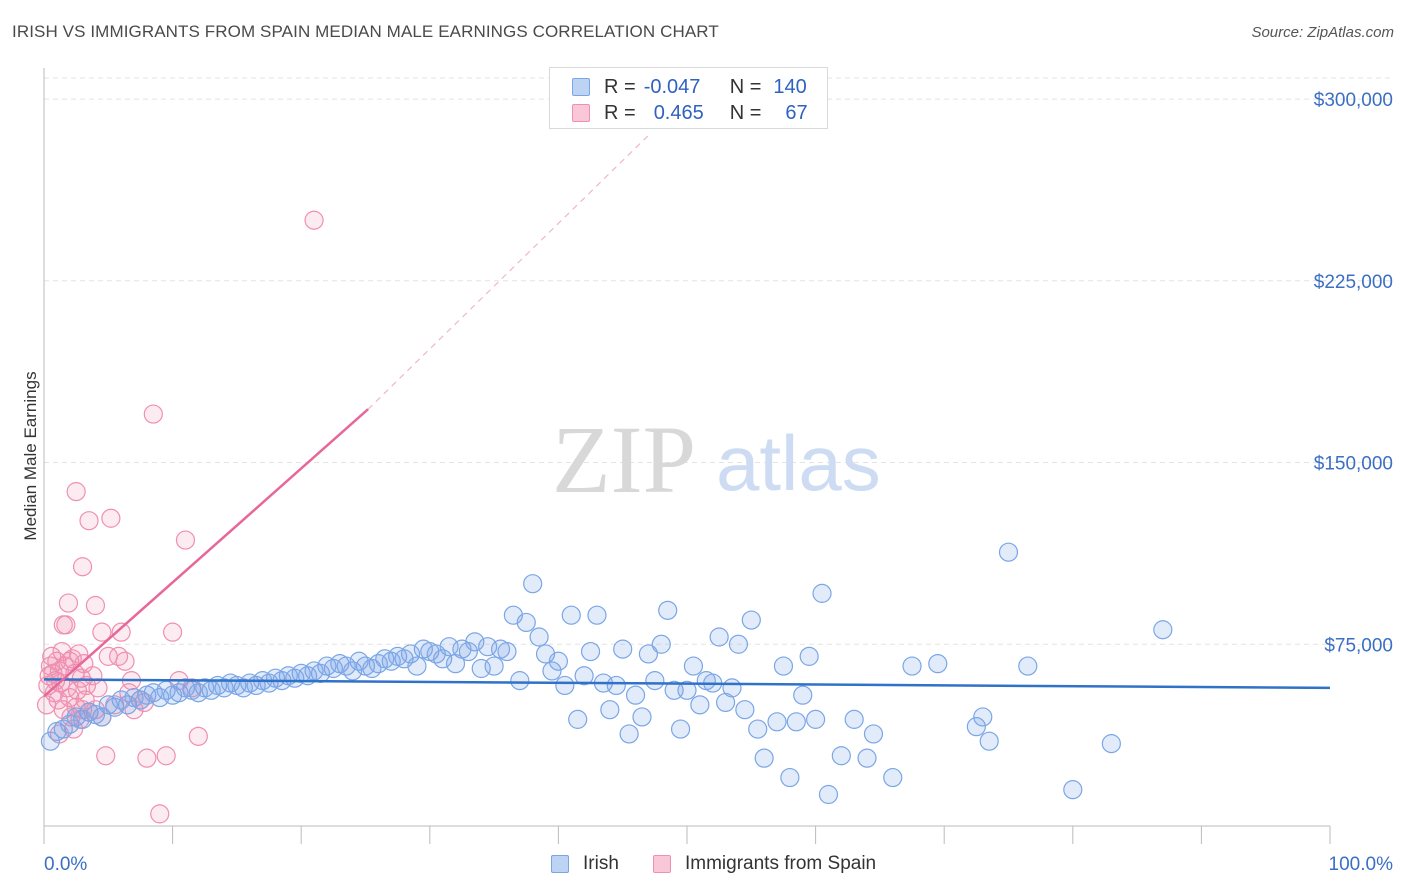 The image size is (1406, 892). I want to click on y-axis-label: Median Male Earnings, so click(30, 455).